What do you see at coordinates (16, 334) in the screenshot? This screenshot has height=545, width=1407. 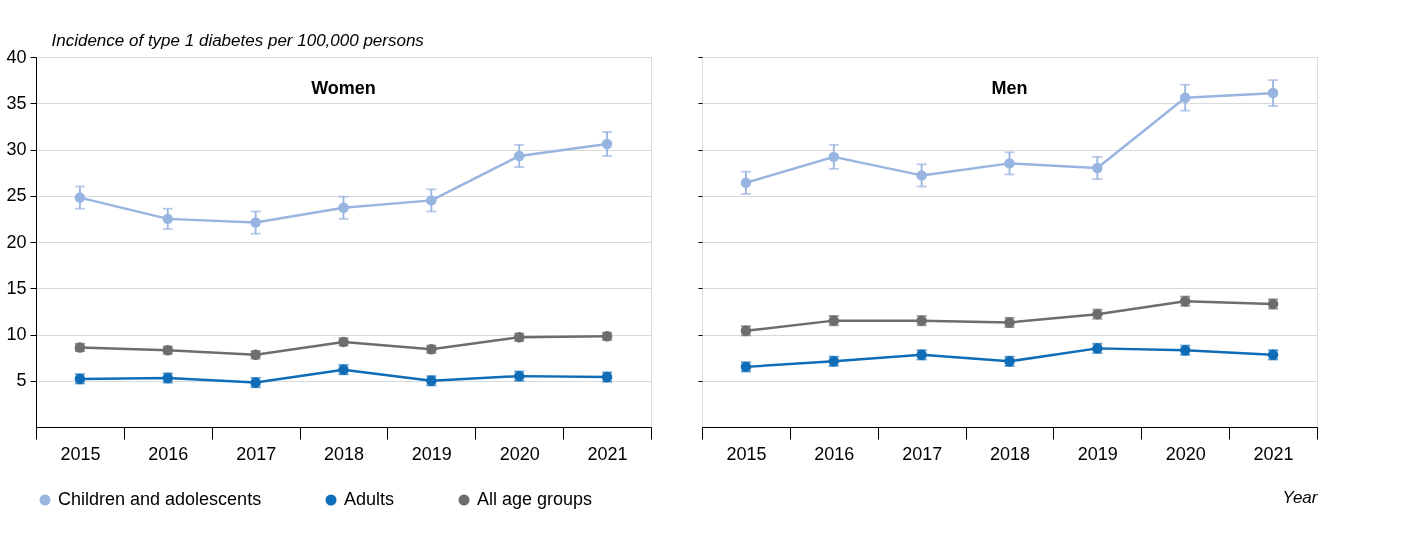 I see `y-tick-label: 10` at bounding box center [16, 334].